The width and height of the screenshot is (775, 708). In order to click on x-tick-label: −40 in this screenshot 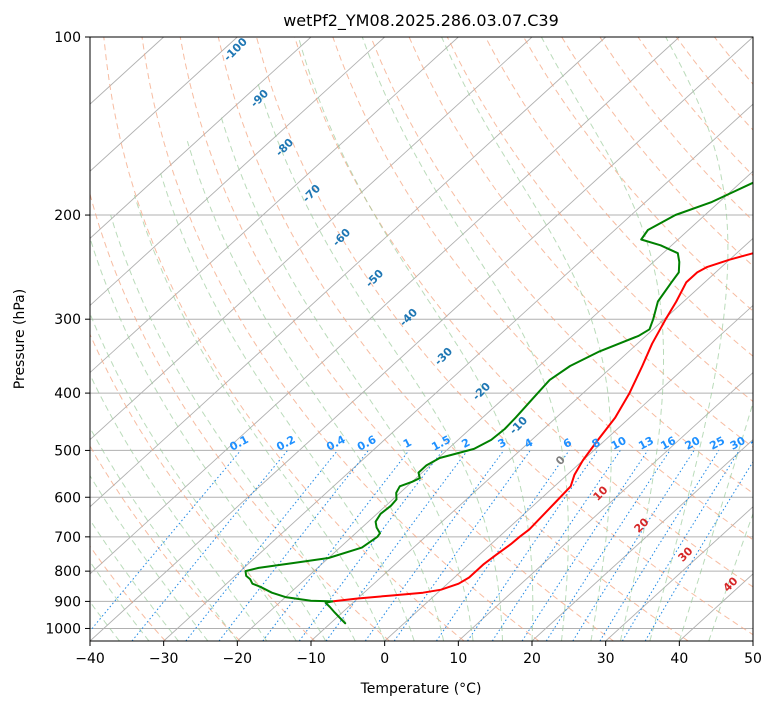, I will do `click(90, 659)`.